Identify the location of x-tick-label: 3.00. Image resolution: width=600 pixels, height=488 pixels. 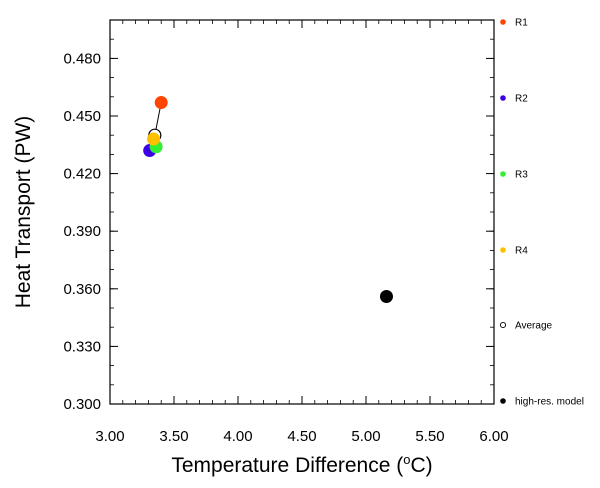
(109, 436).